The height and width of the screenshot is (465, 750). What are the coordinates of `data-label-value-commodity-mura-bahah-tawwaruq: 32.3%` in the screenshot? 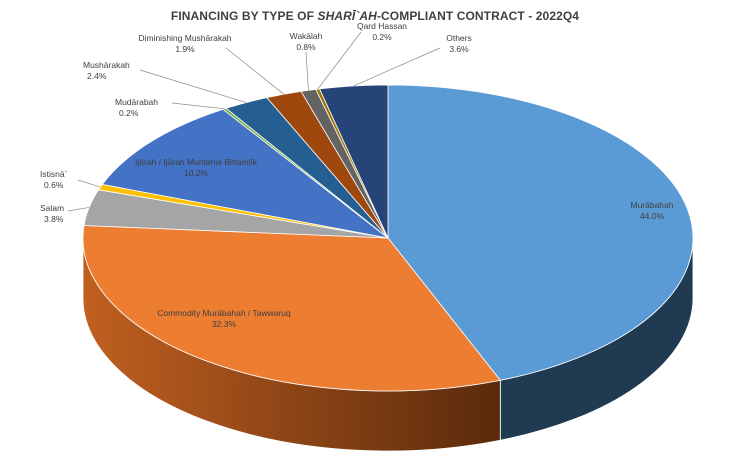 It's located at (224, 324).